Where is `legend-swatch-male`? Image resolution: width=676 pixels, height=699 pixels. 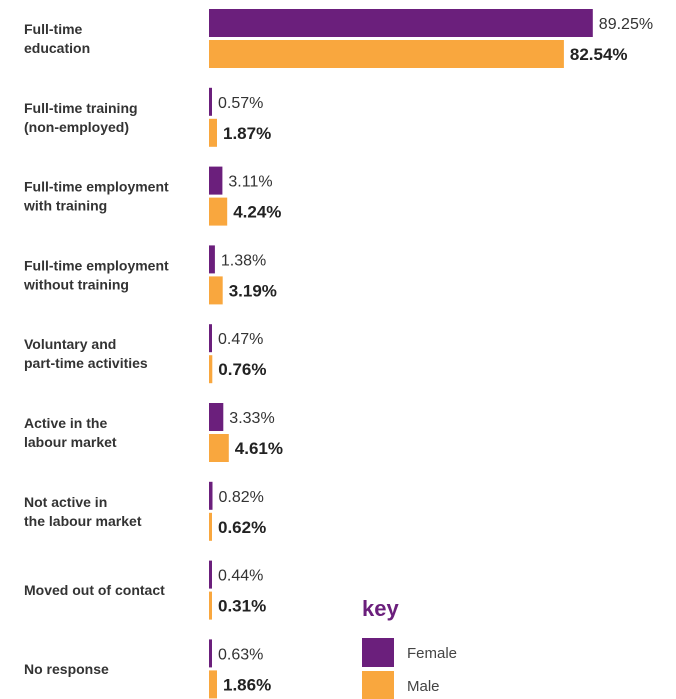
legend-swatch-male is located at coordinates (378, 685).